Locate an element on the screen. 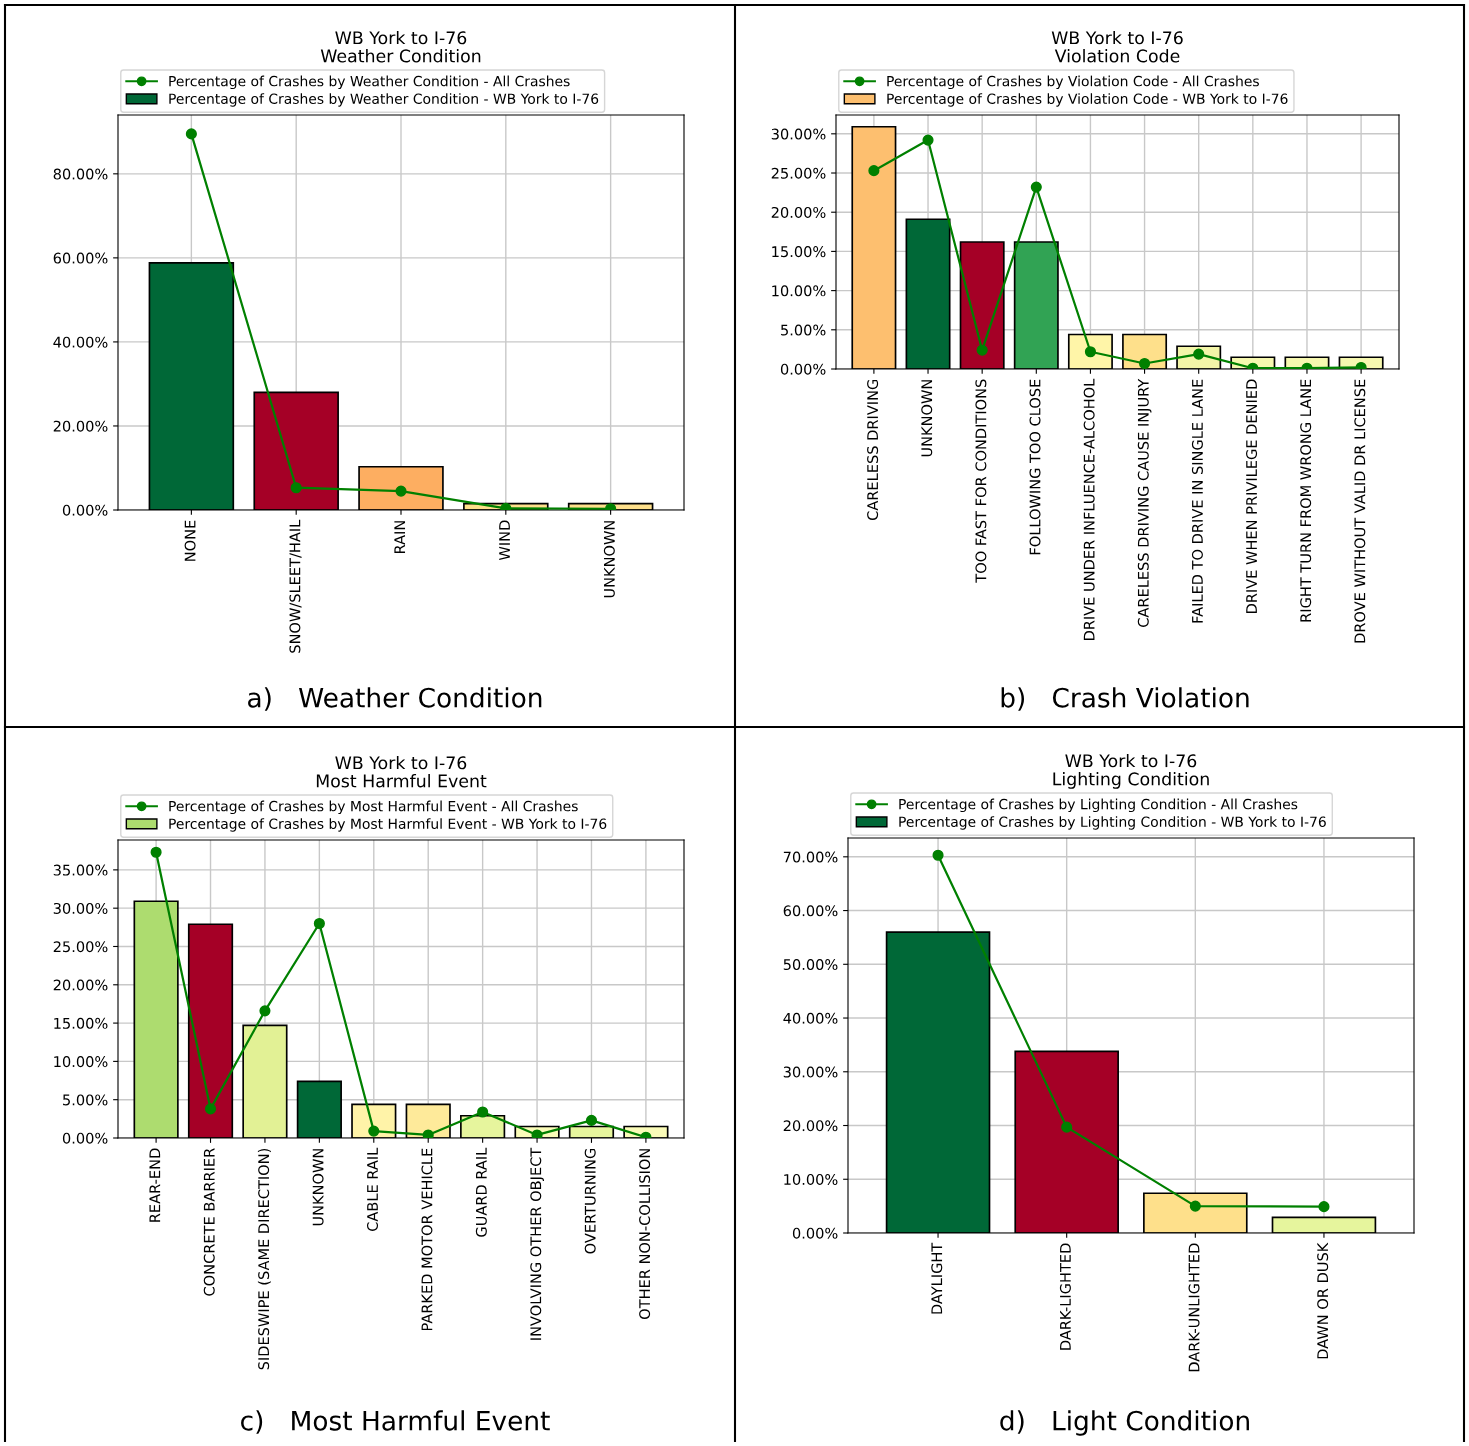  x-tick-label: SIDESWIPE (SAME DIRECTION) is located at coordinates (264, 1259).